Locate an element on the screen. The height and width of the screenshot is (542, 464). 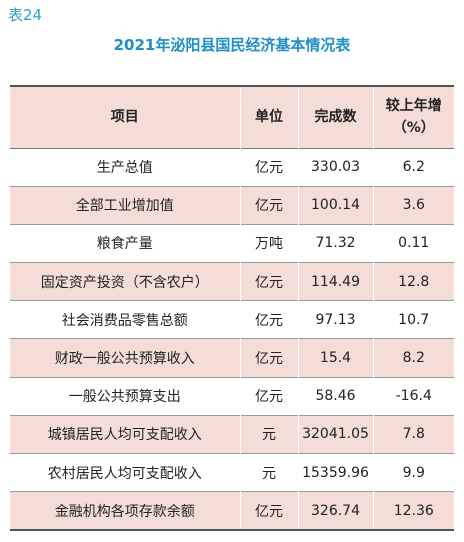
table-cell: 9.9 is located at coordinates (413, 472).